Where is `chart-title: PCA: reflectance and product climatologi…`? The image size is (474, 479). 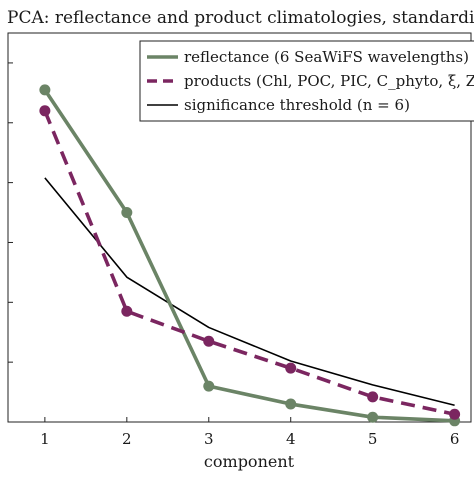
chart-title: PCA: reflectance and product climatologi… is located at coordinates (240, 18).